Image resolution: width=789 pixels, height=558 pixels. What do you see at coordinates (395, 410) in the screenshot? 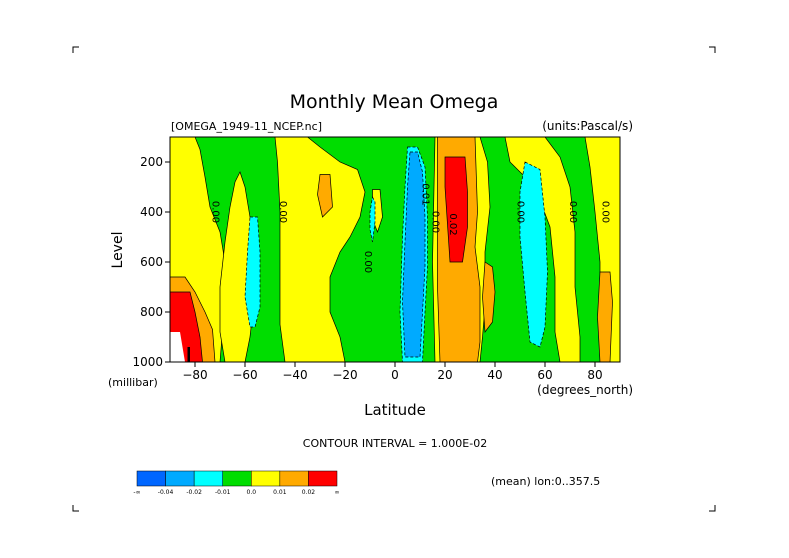
I see `x-axis-label: Latitude` at bounding box center [395, 410].